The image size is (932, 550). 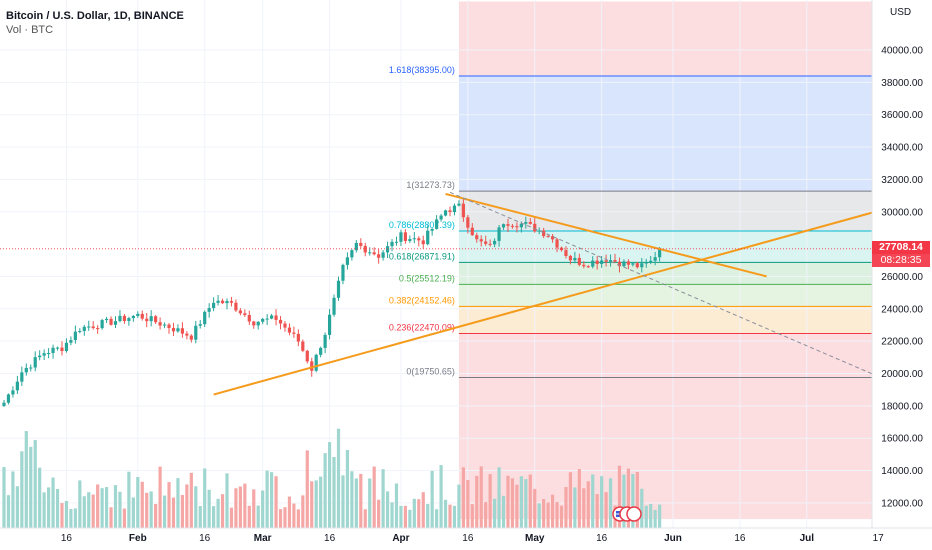 I want to click on volume-indicator-label: Vol · BTC, so click(x=30, y=30).